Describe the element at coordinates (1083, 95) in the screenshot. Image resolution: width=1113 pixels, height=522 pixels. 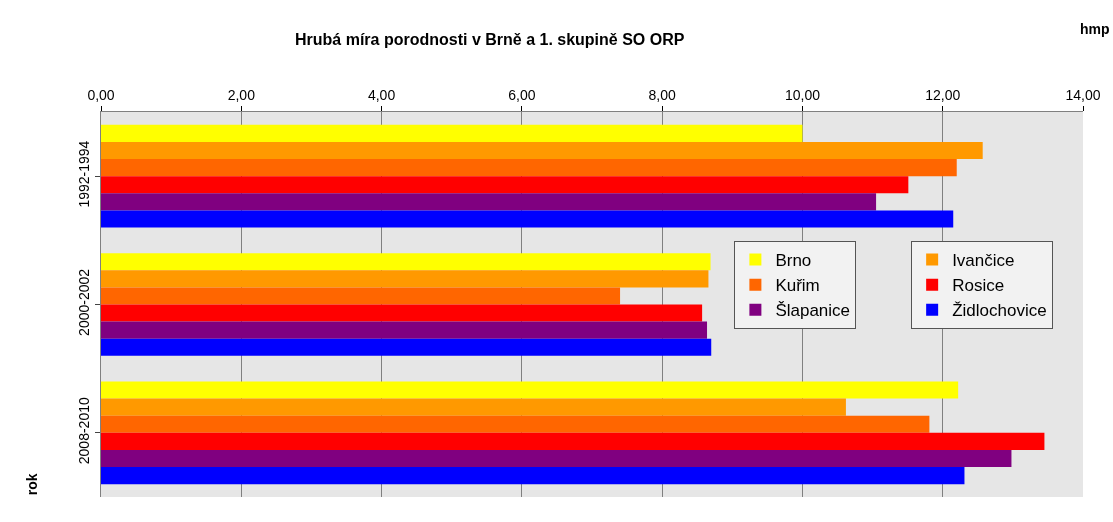
I see `x-tick-label: 14,00` at that location.